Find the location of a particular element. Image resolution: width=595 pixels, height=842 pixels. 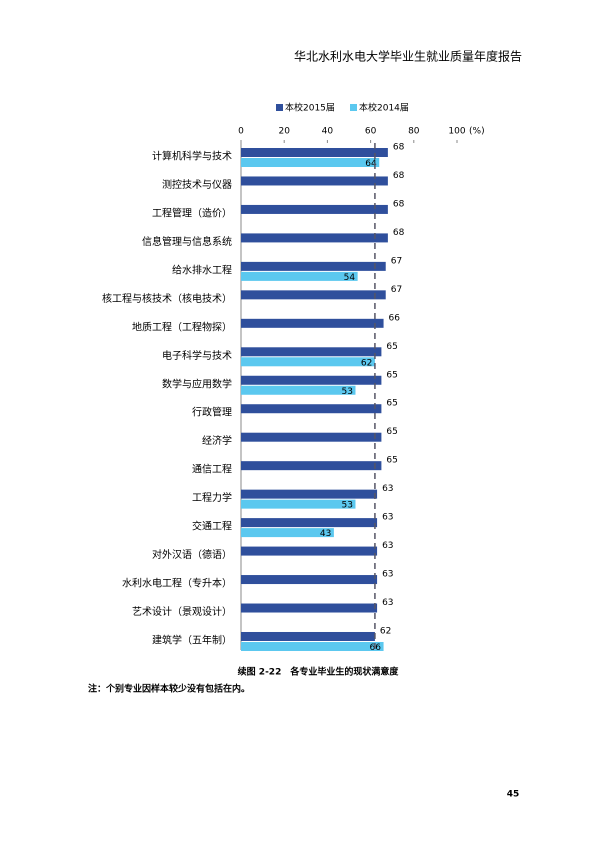

caption: 续图 2-22 各专业毕业生的现状满意度 is located at coordinates (319, 672).